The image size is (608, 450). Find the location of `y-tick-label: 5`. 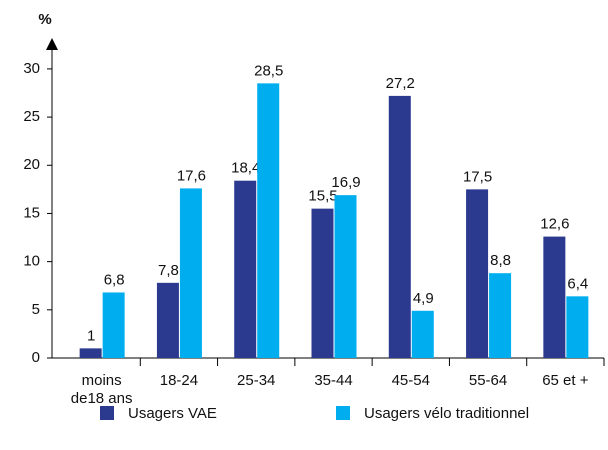

y-tick-label: 5 is located at coordinates (36, 309).